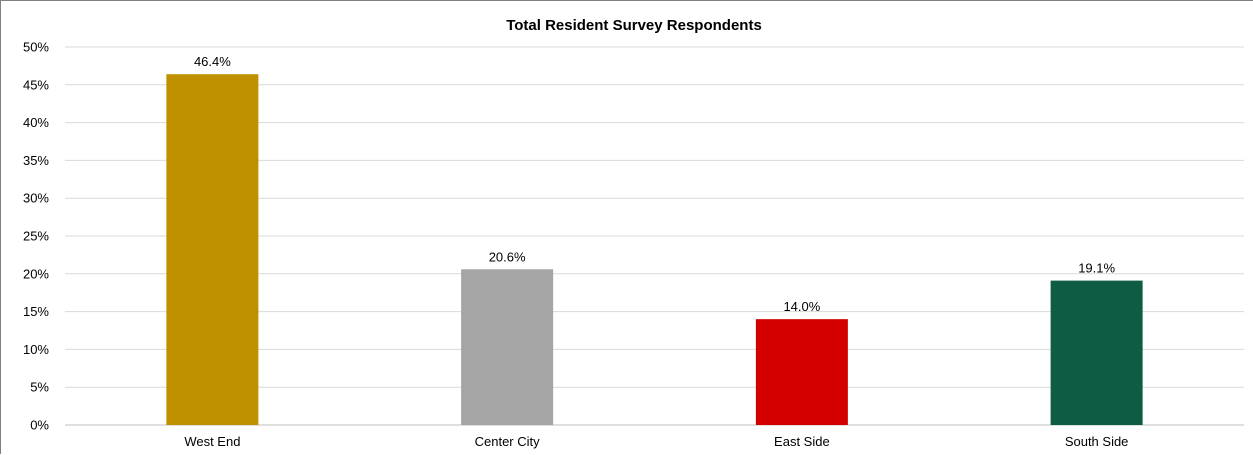  I want to click on x-axis-categories: West End Center City East Side South Side, so click(656, 441).